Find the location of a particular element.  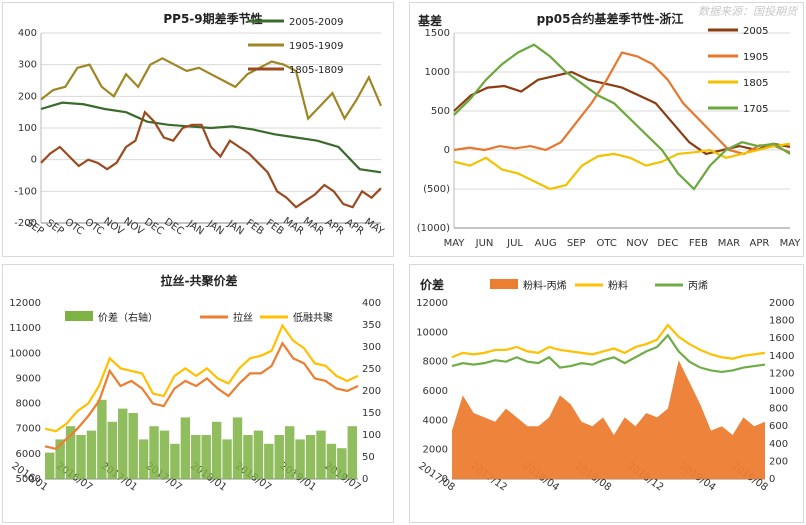

line-低融共聚 is located at coordinates (201, 378).